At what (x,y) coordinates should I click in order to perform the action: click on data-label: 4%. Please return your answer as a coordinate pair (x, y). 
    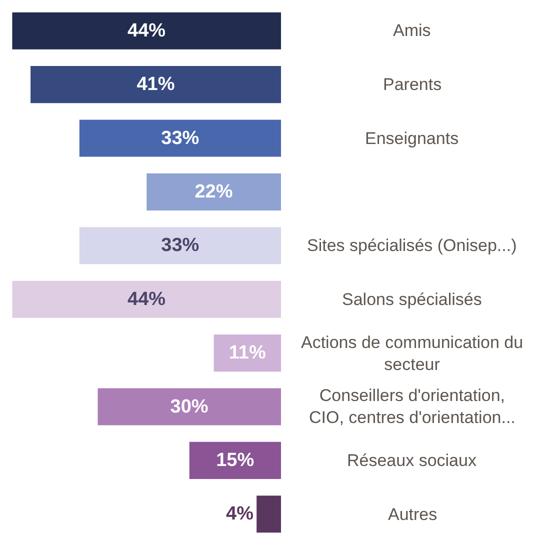
    Looking at the image, I should click on (240, 514).